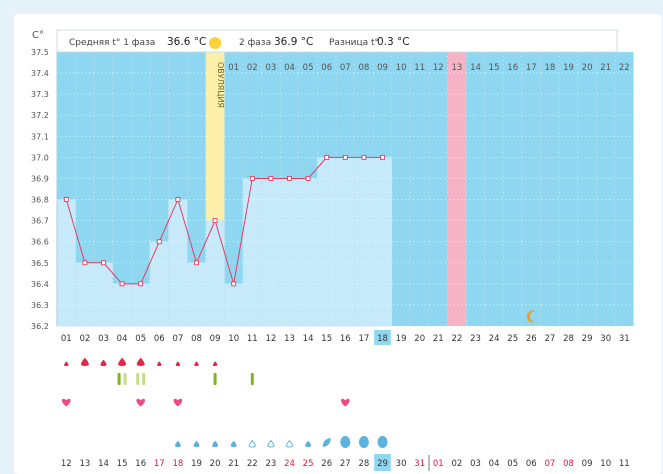  What do you see at coordinates (531, 316) in the screenshot?
I see `moon-icon` at bounding box center [531, 316].